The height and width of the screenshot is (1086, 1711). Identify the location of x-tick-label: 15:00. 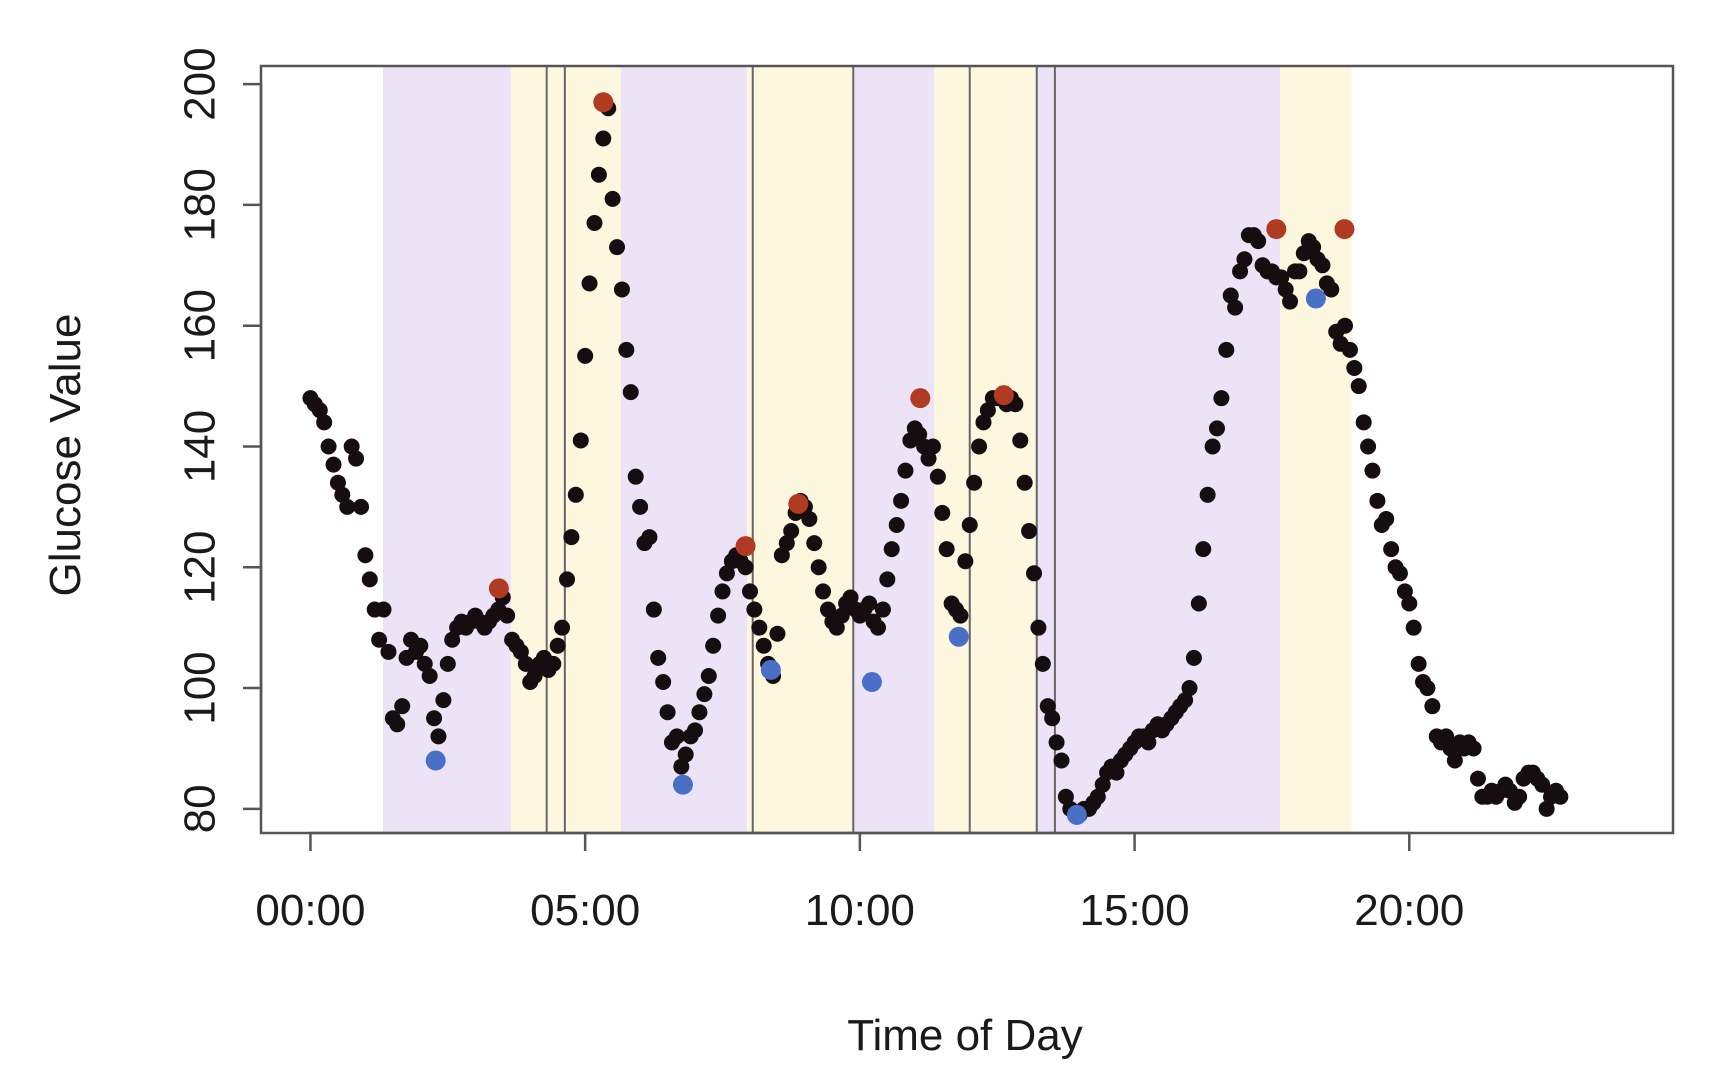
(1135, 910).